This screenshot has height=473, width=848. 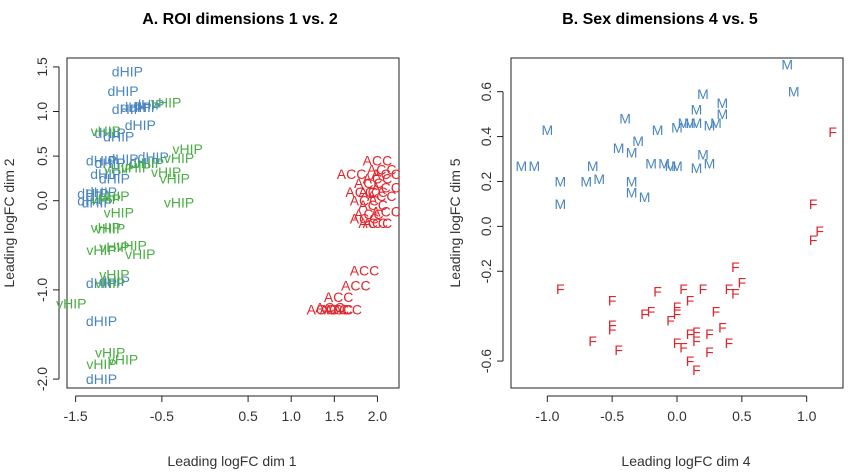 I want to click on x-tick-label: -1.0, so click(x=547, y=416).